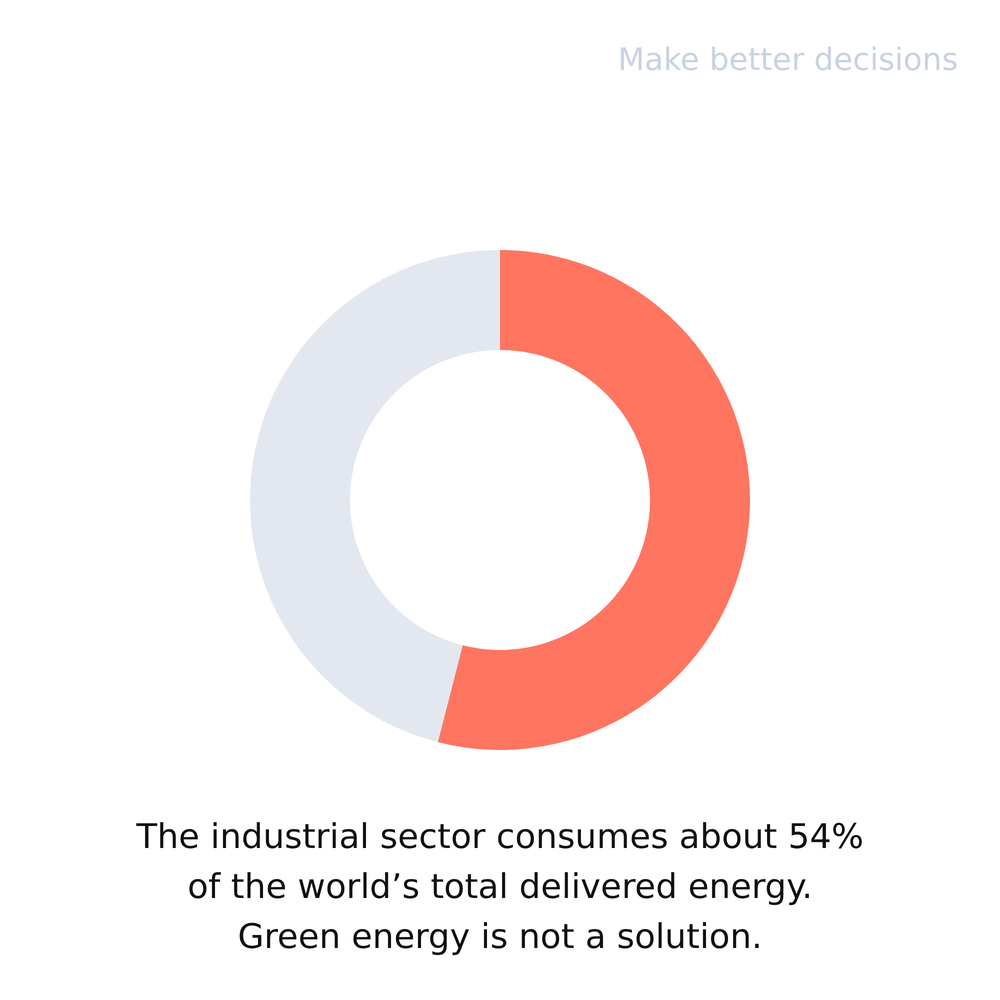 The height and width of the screenshot is (1000, 1000). What do you see at coordinates (500, 837) in the screenshot?
I see `text: The industrial sector consumes about 54%` at bounding box center [500, 837].